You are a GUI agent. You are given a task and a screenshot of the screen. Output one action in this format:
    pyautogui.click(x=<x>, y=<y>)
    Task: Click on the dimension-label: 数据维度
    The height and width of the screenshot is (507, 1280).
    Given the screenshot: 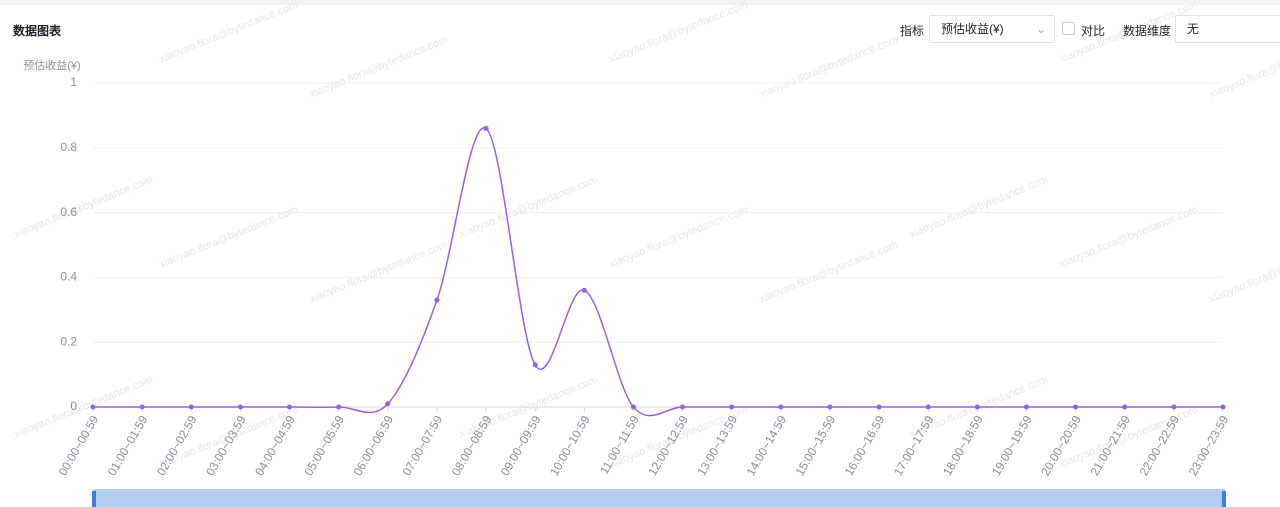 What is the action you would take?
    pyautogui.click(x=1147, y=31)
    